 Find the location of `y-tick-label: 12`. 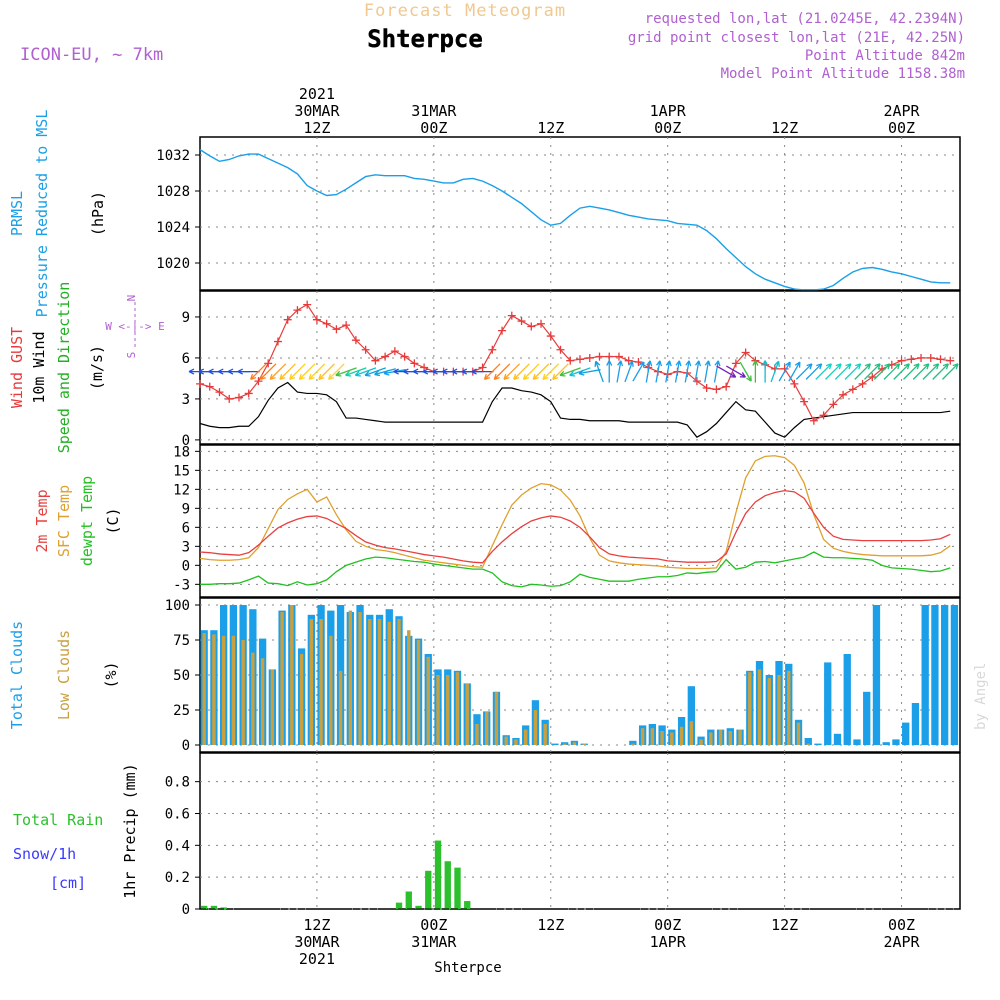

y-tick-label: 12 is located at coordinates (181, 490).